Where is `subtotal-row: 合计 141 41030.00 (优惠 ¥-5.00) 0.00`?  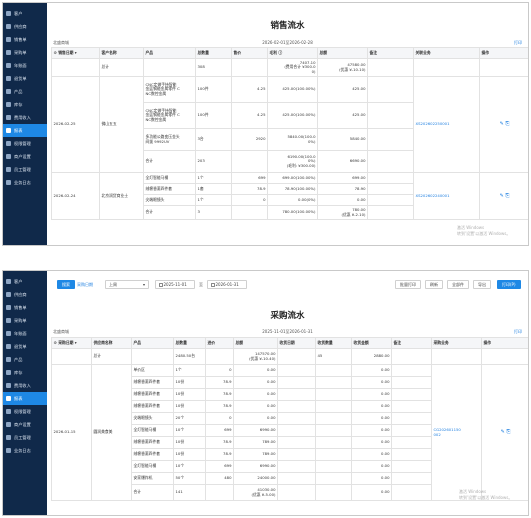 subtotal-row: 合计 141 41030.00 (优惠 ¥-5.00) 0.00 is located at coordinates (290, 492).